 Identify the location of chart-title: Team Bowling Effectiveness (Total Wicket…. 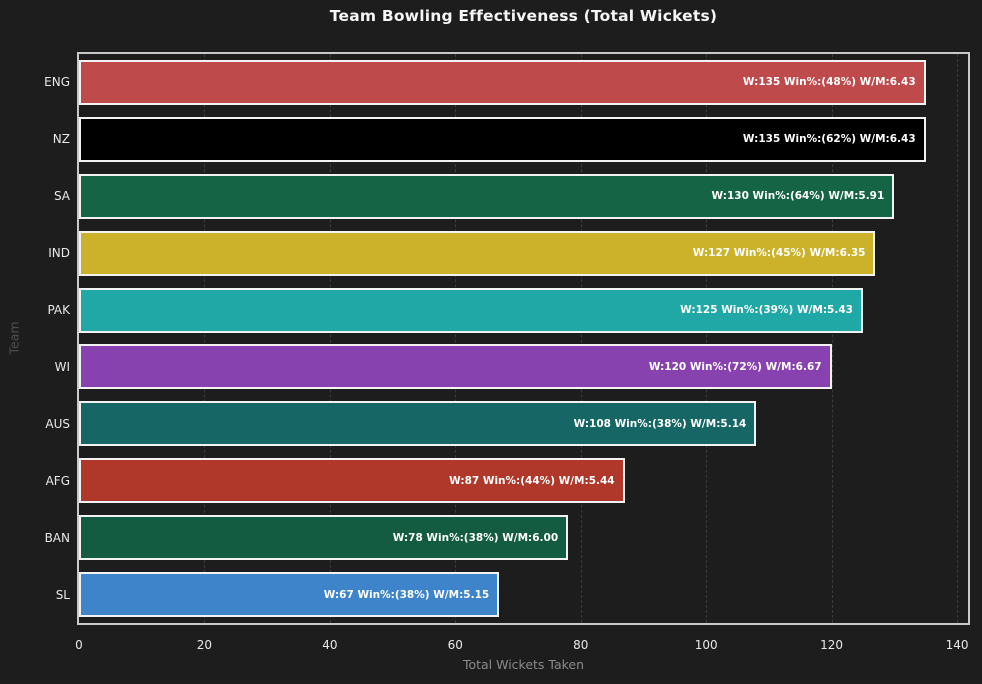
(523, 16).